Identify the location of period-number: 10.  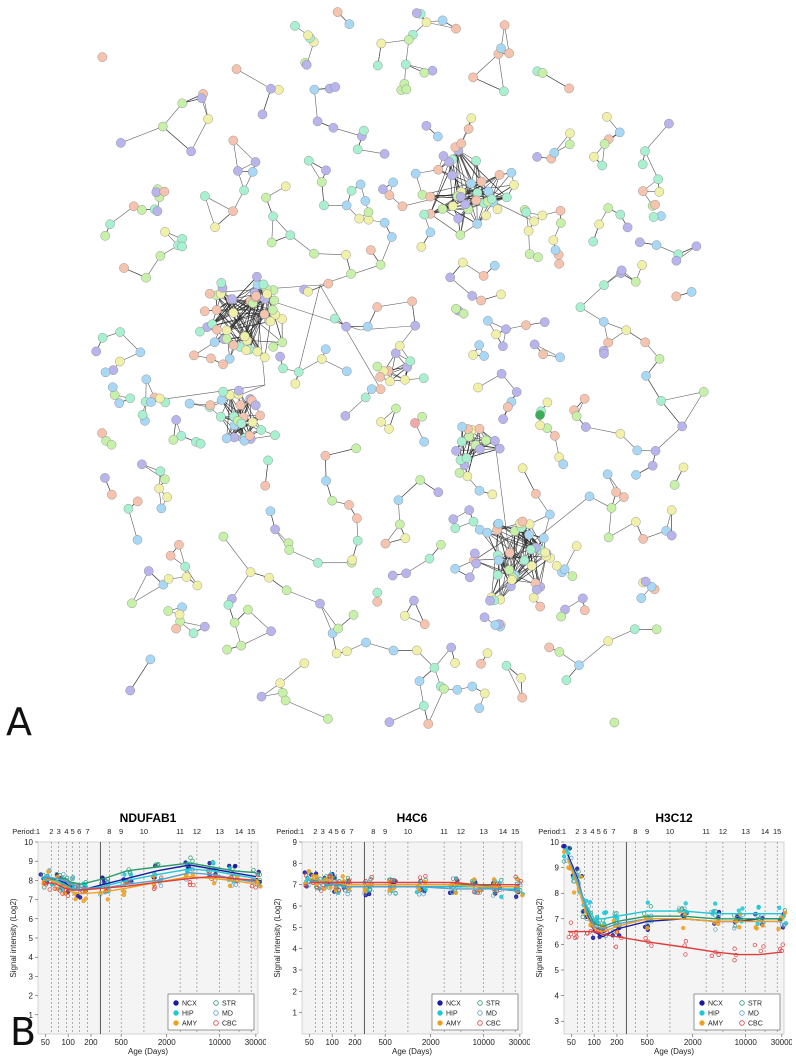
(144, 831).